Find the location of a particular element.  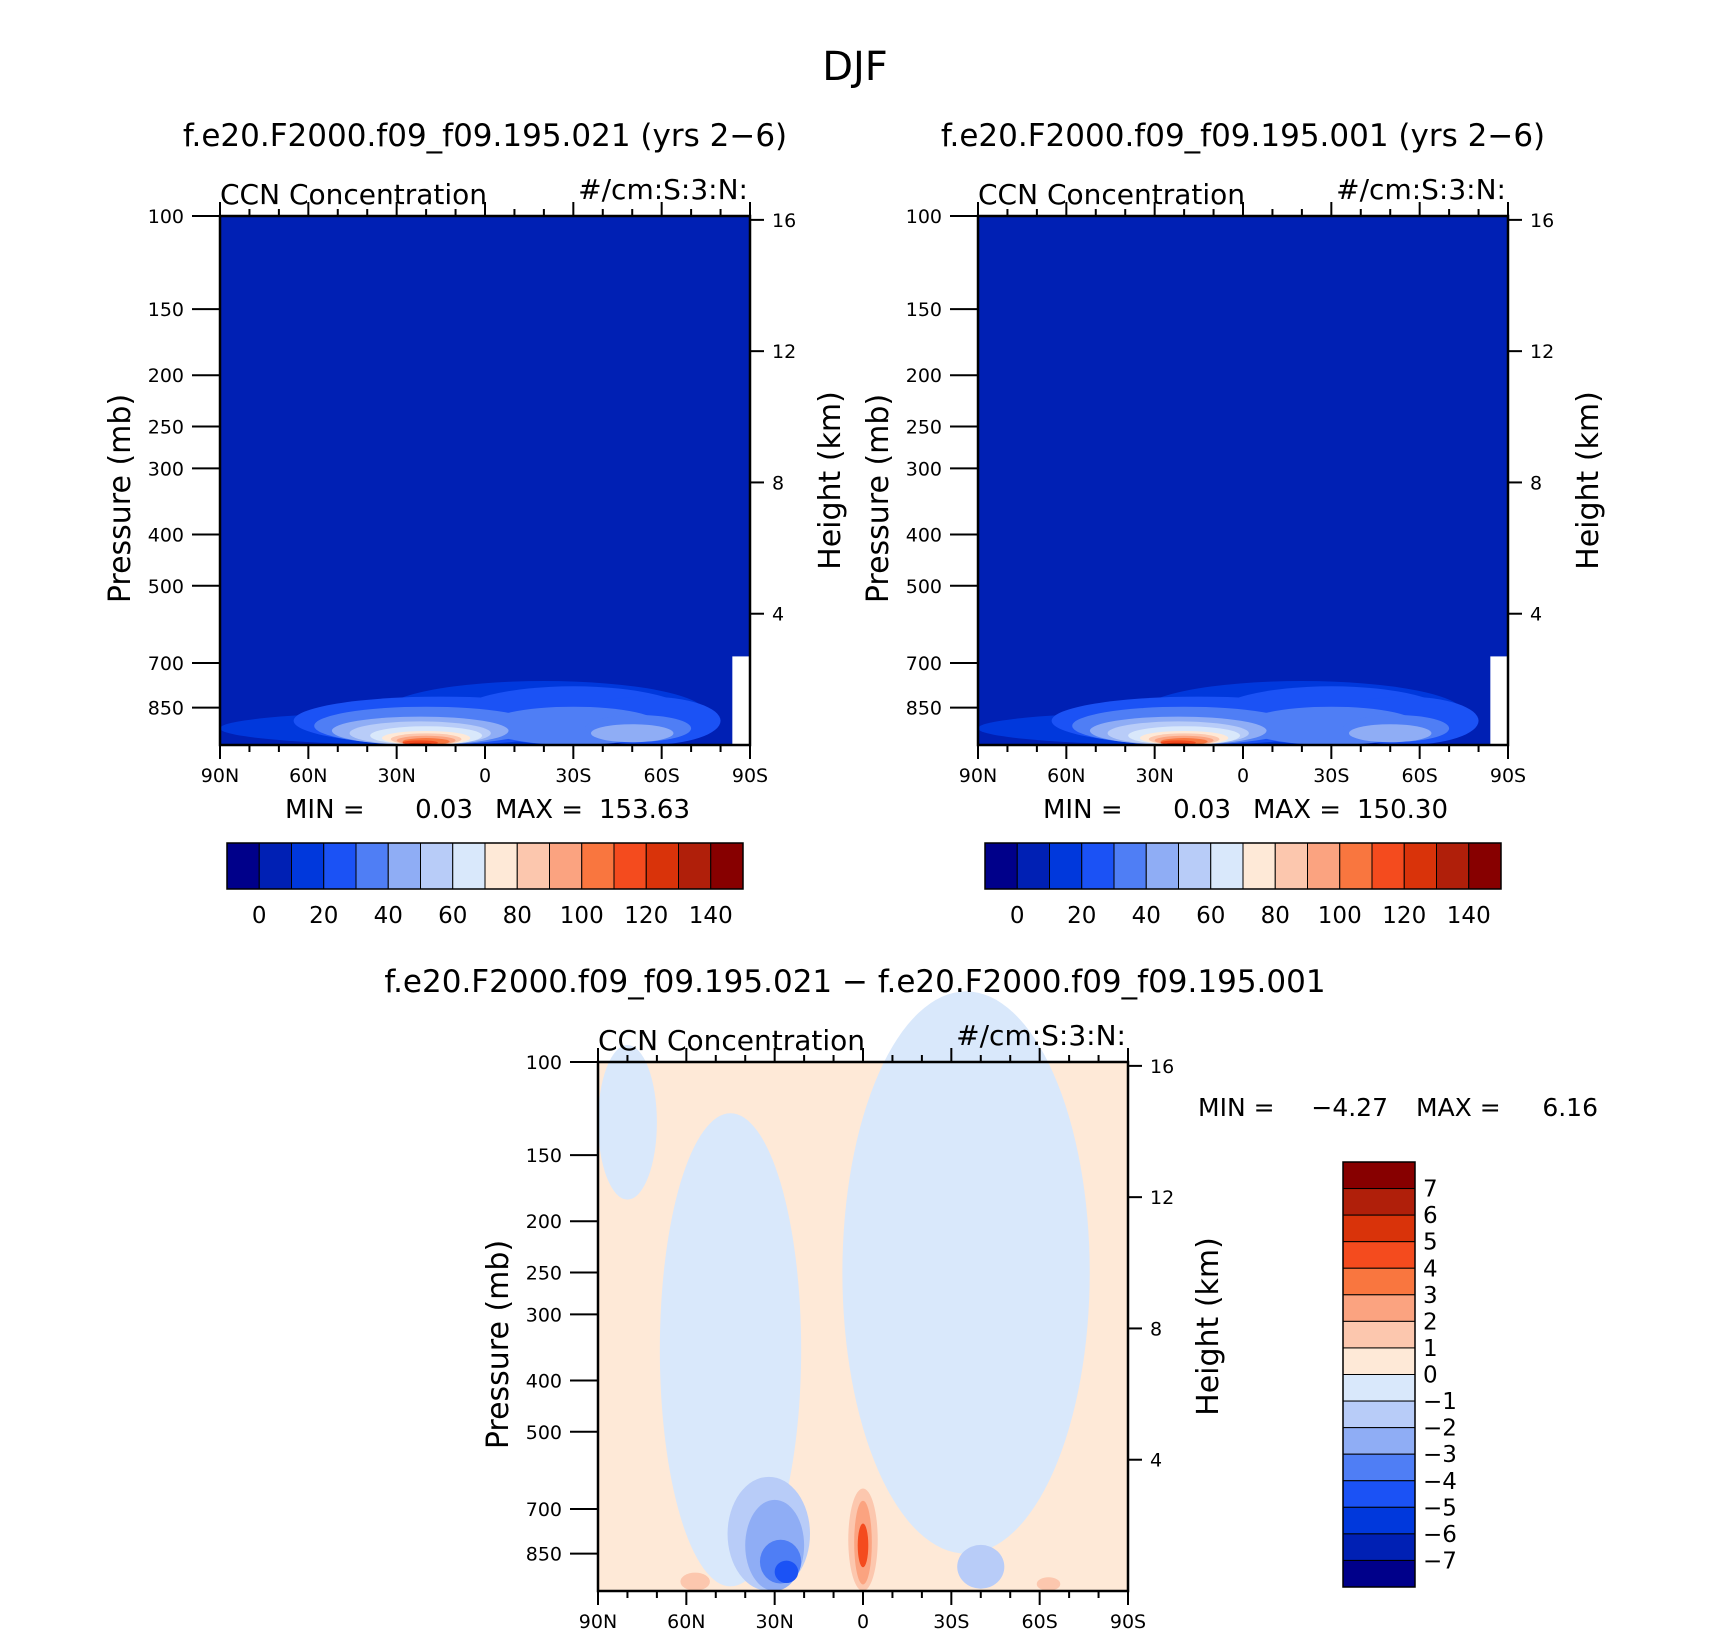

colorbar-tick-label: 5 is located at coordinates (1430, 1243).